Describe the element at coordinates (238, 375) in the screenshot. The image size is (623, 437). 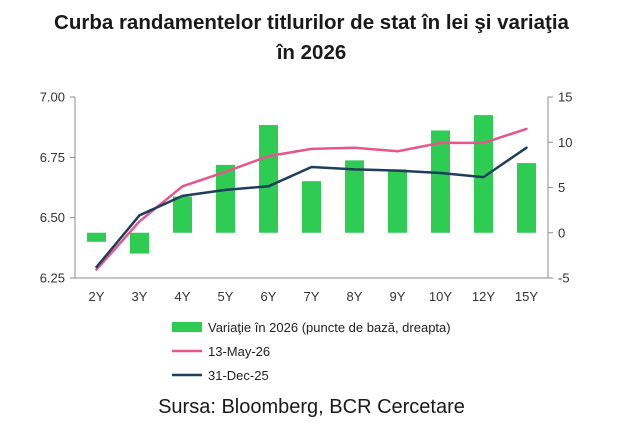
I see `legend-label-dec25: 31-Dec-25` at that location.